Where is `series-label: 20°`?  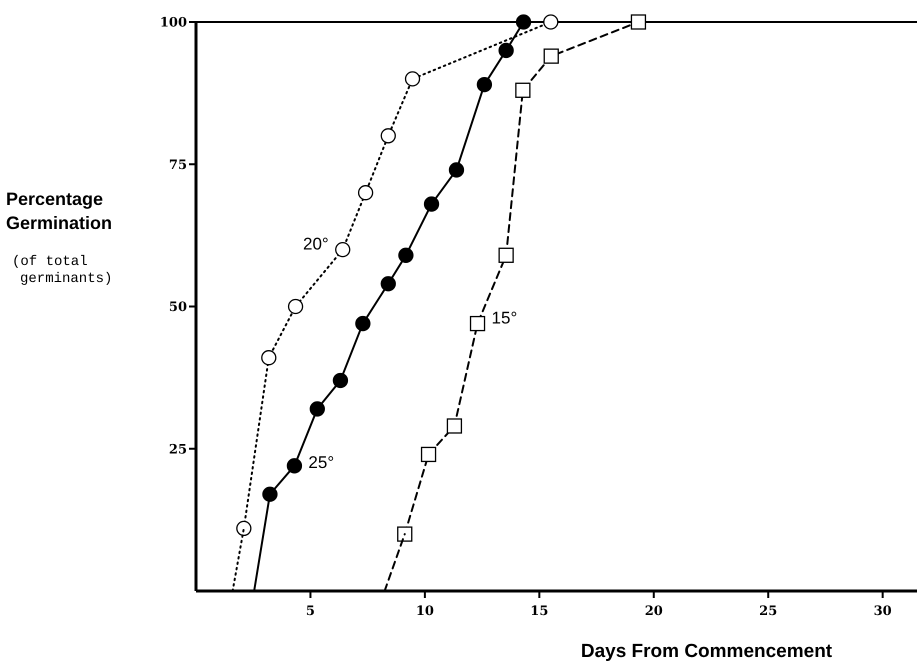
series-label: 20° is located at coordinates (316, 244).